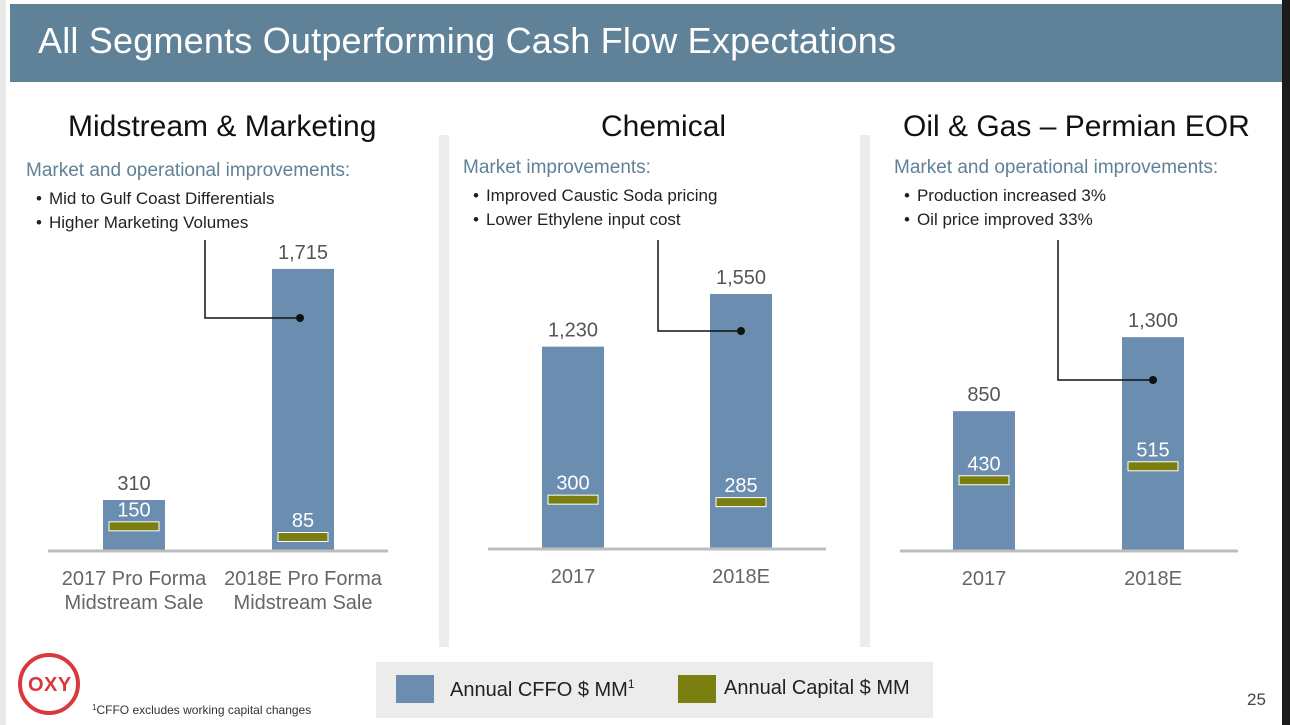  I want to click on cffo-value-label: 850, so click(983, 395).